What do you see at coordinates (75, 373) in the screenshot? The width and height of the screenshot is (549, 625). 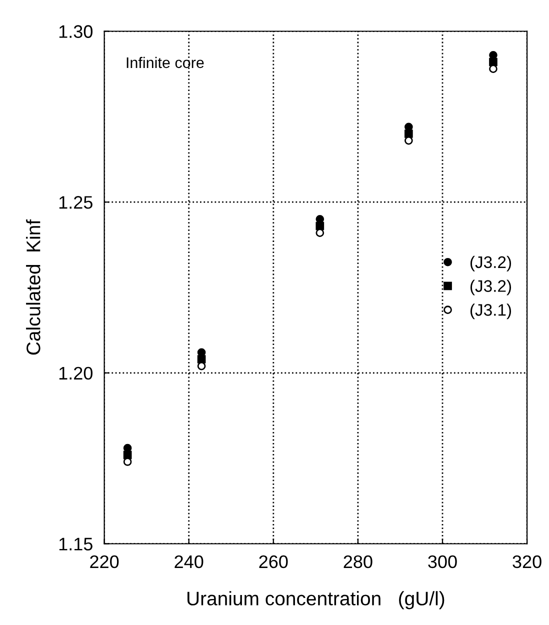 I see `y-tick-label: 1.20` at bounding box center [75, 373].